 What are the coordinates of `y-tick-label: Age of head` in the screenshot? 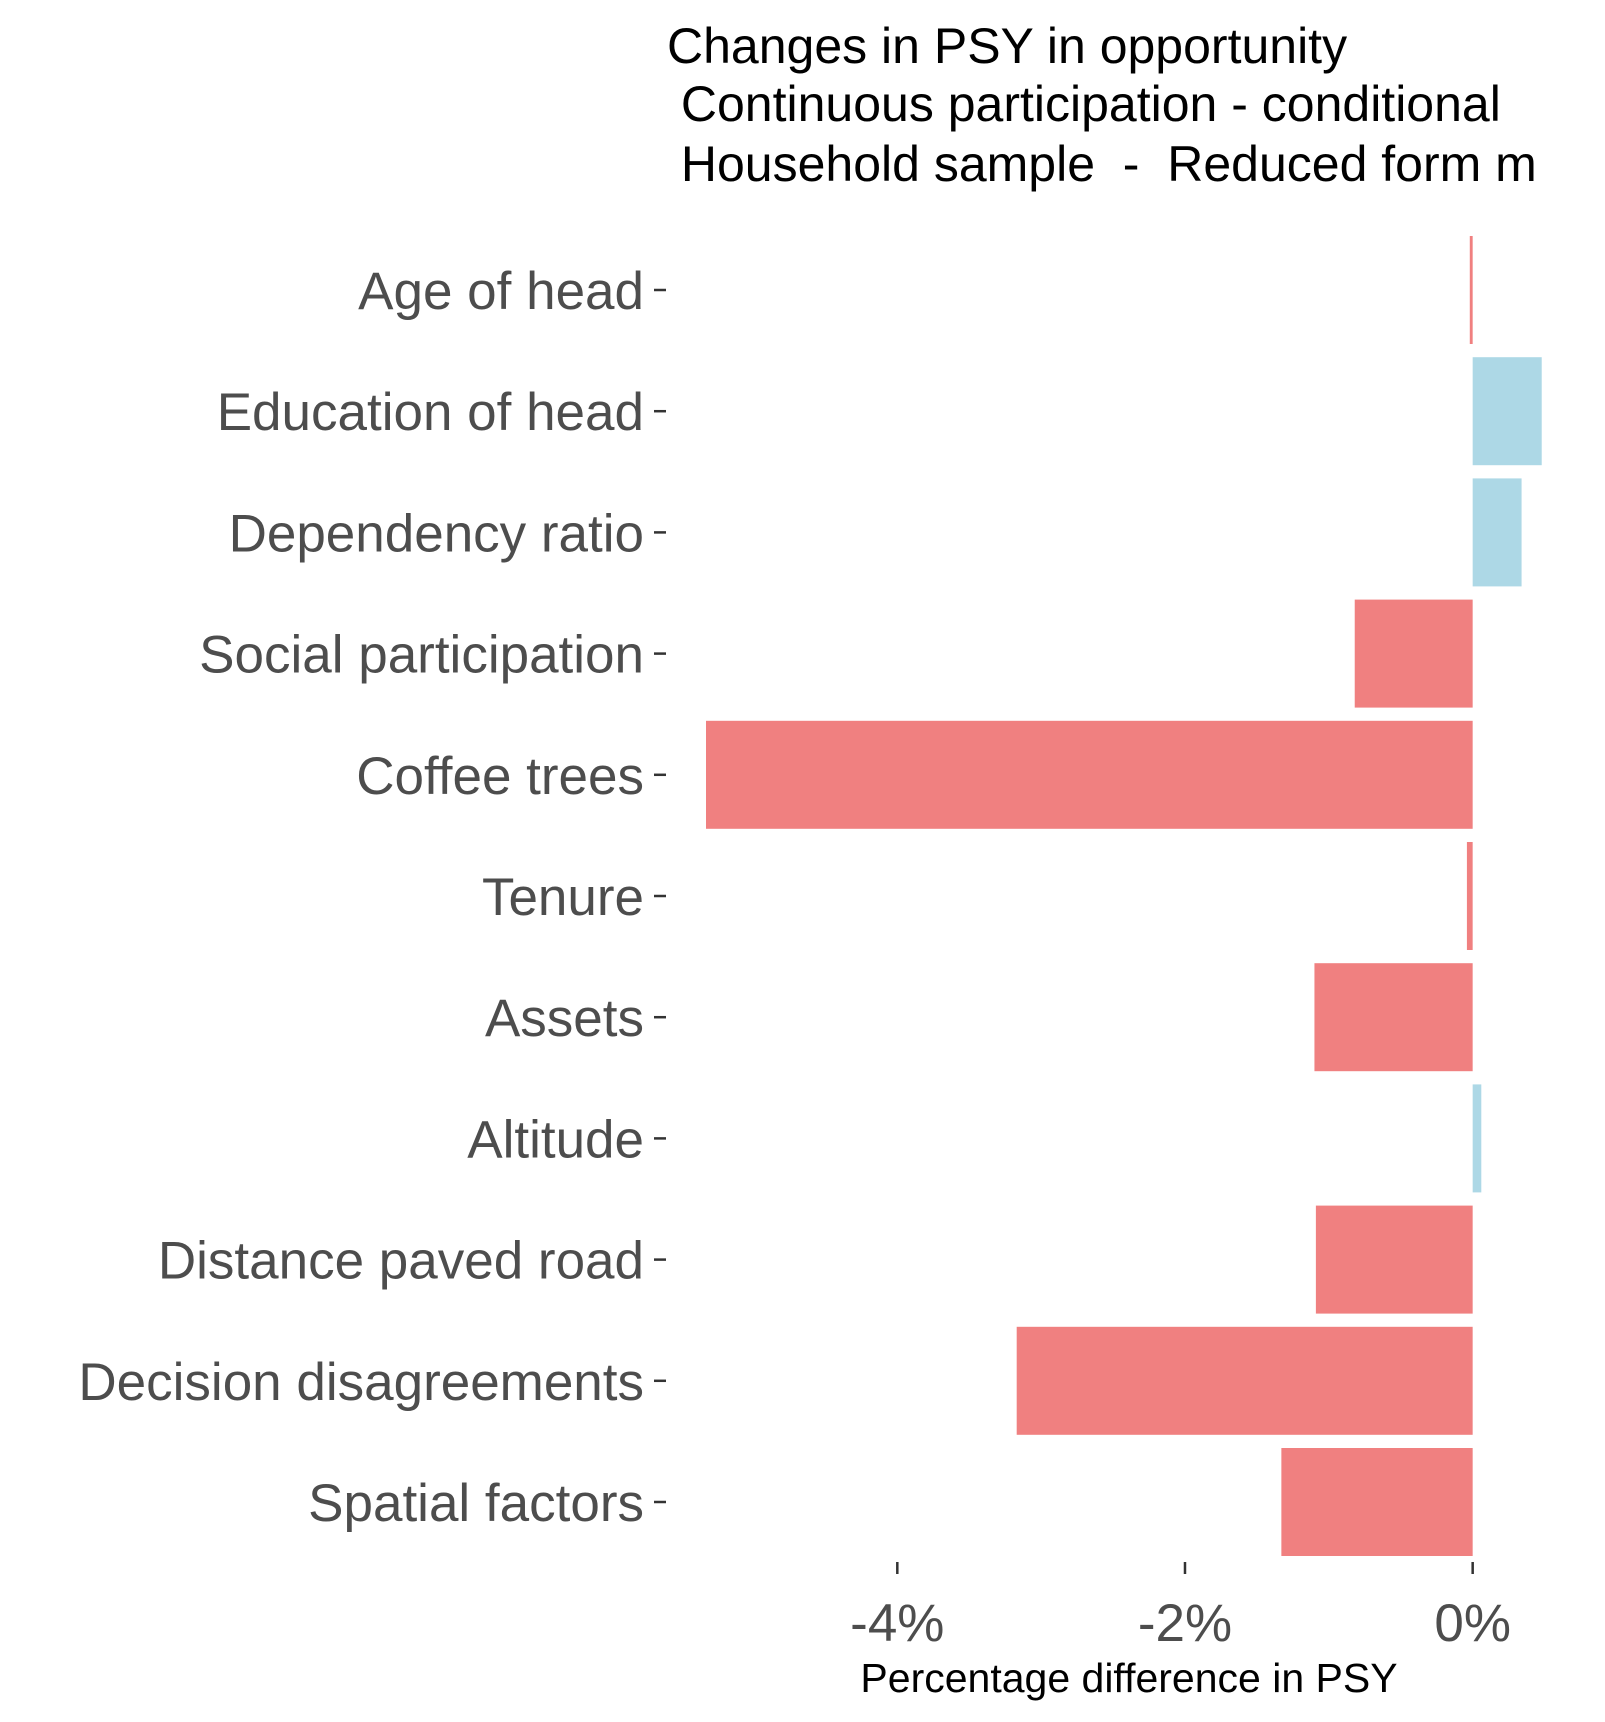 It's located at (501, 291).